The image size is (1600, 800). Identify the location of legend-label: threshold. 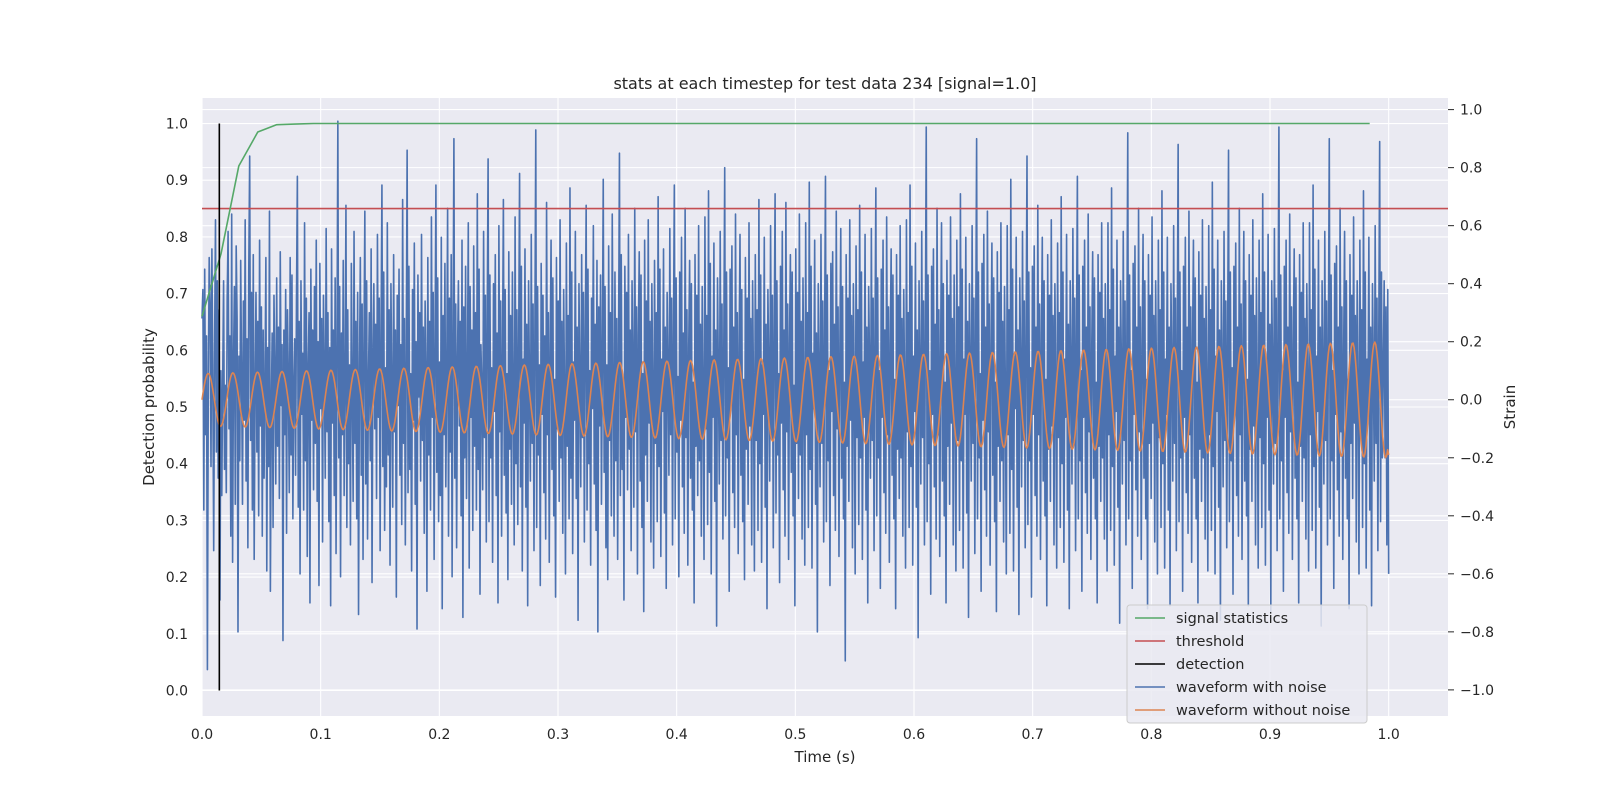
(1210, 642).